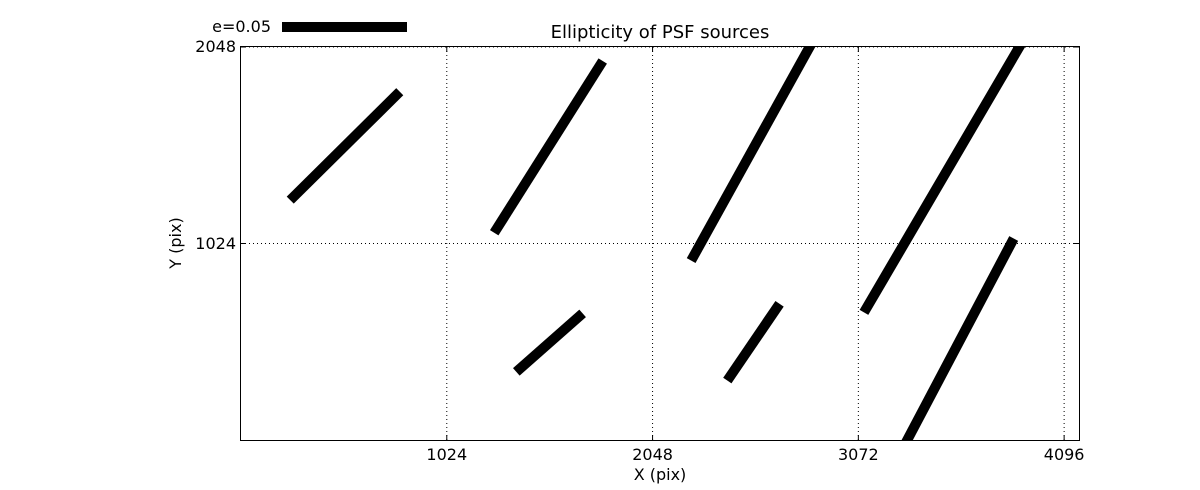 This screenshot has height=490, width=1200. What do you see at coordinates (858, 454) in the screenshot?
I see `x-tick-label: 3072` at bounding box center [858, 454].